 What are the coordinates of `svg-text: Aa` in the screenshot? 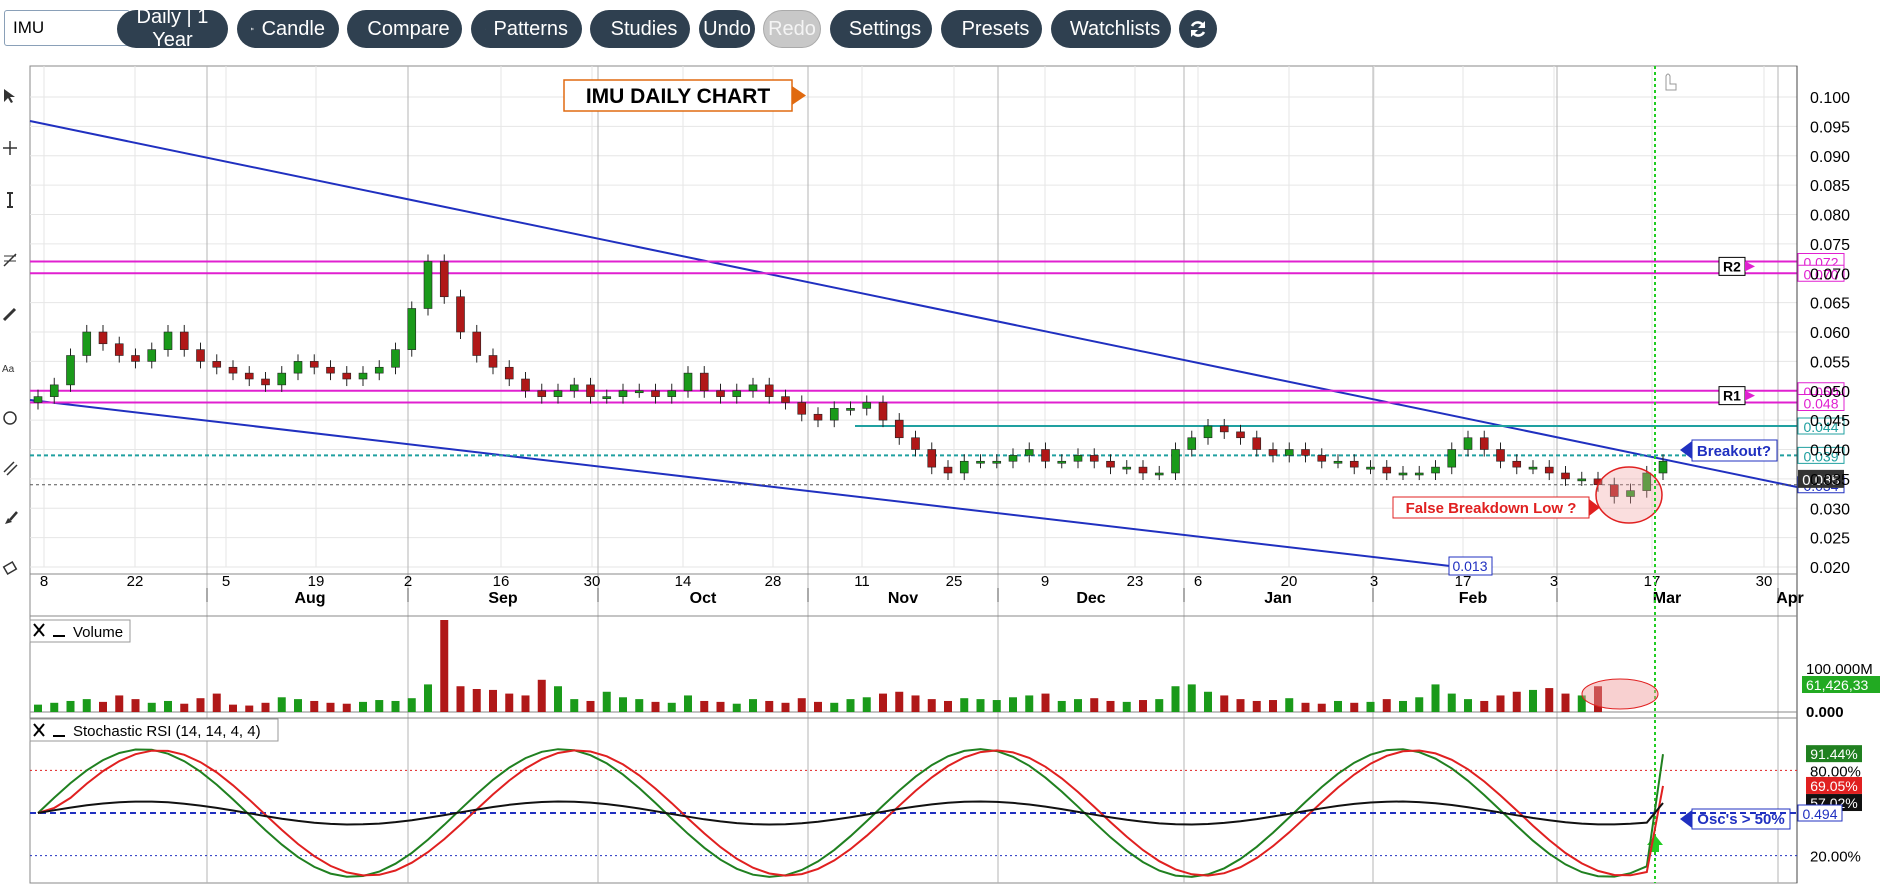 It's located at (8, 369).